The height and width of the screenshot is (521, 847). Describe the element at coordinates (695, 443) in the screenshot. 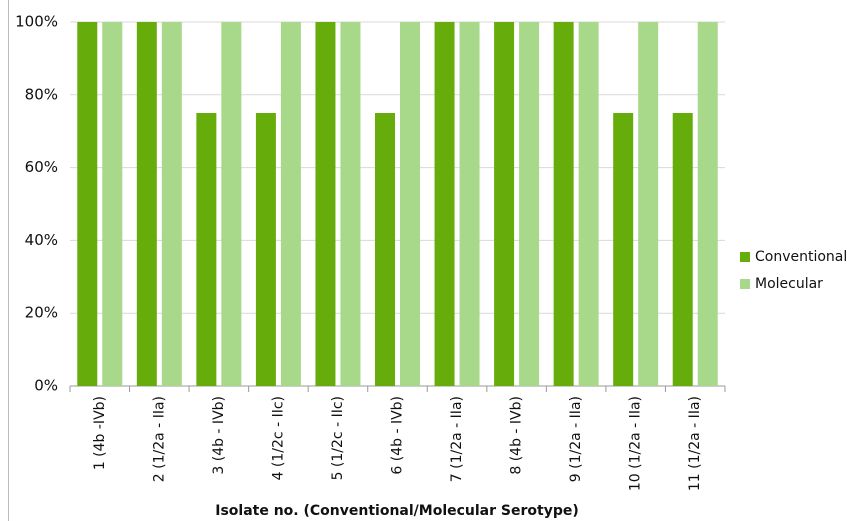

I see `x-tick-label: 11 (1/2a - IIa)` at that location.